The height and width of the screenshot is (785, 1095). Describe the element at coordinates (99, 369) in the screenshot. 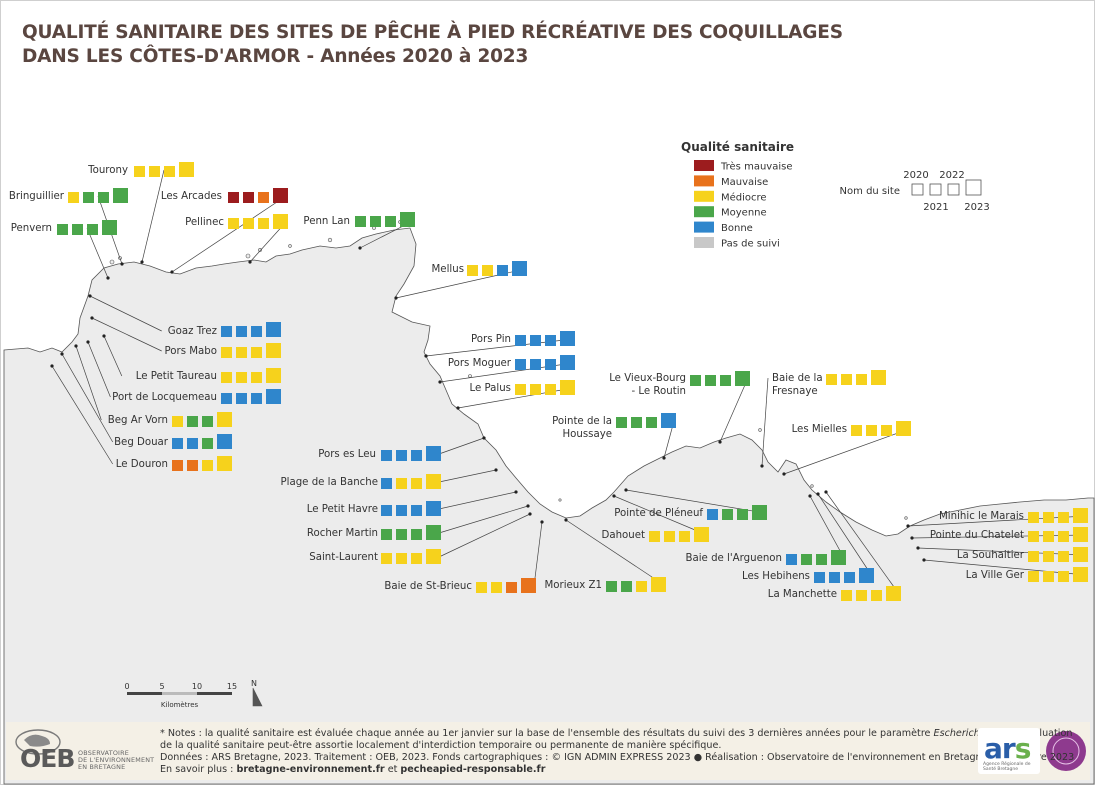

I see `leader-line-port-de-locquemeau` at that location.